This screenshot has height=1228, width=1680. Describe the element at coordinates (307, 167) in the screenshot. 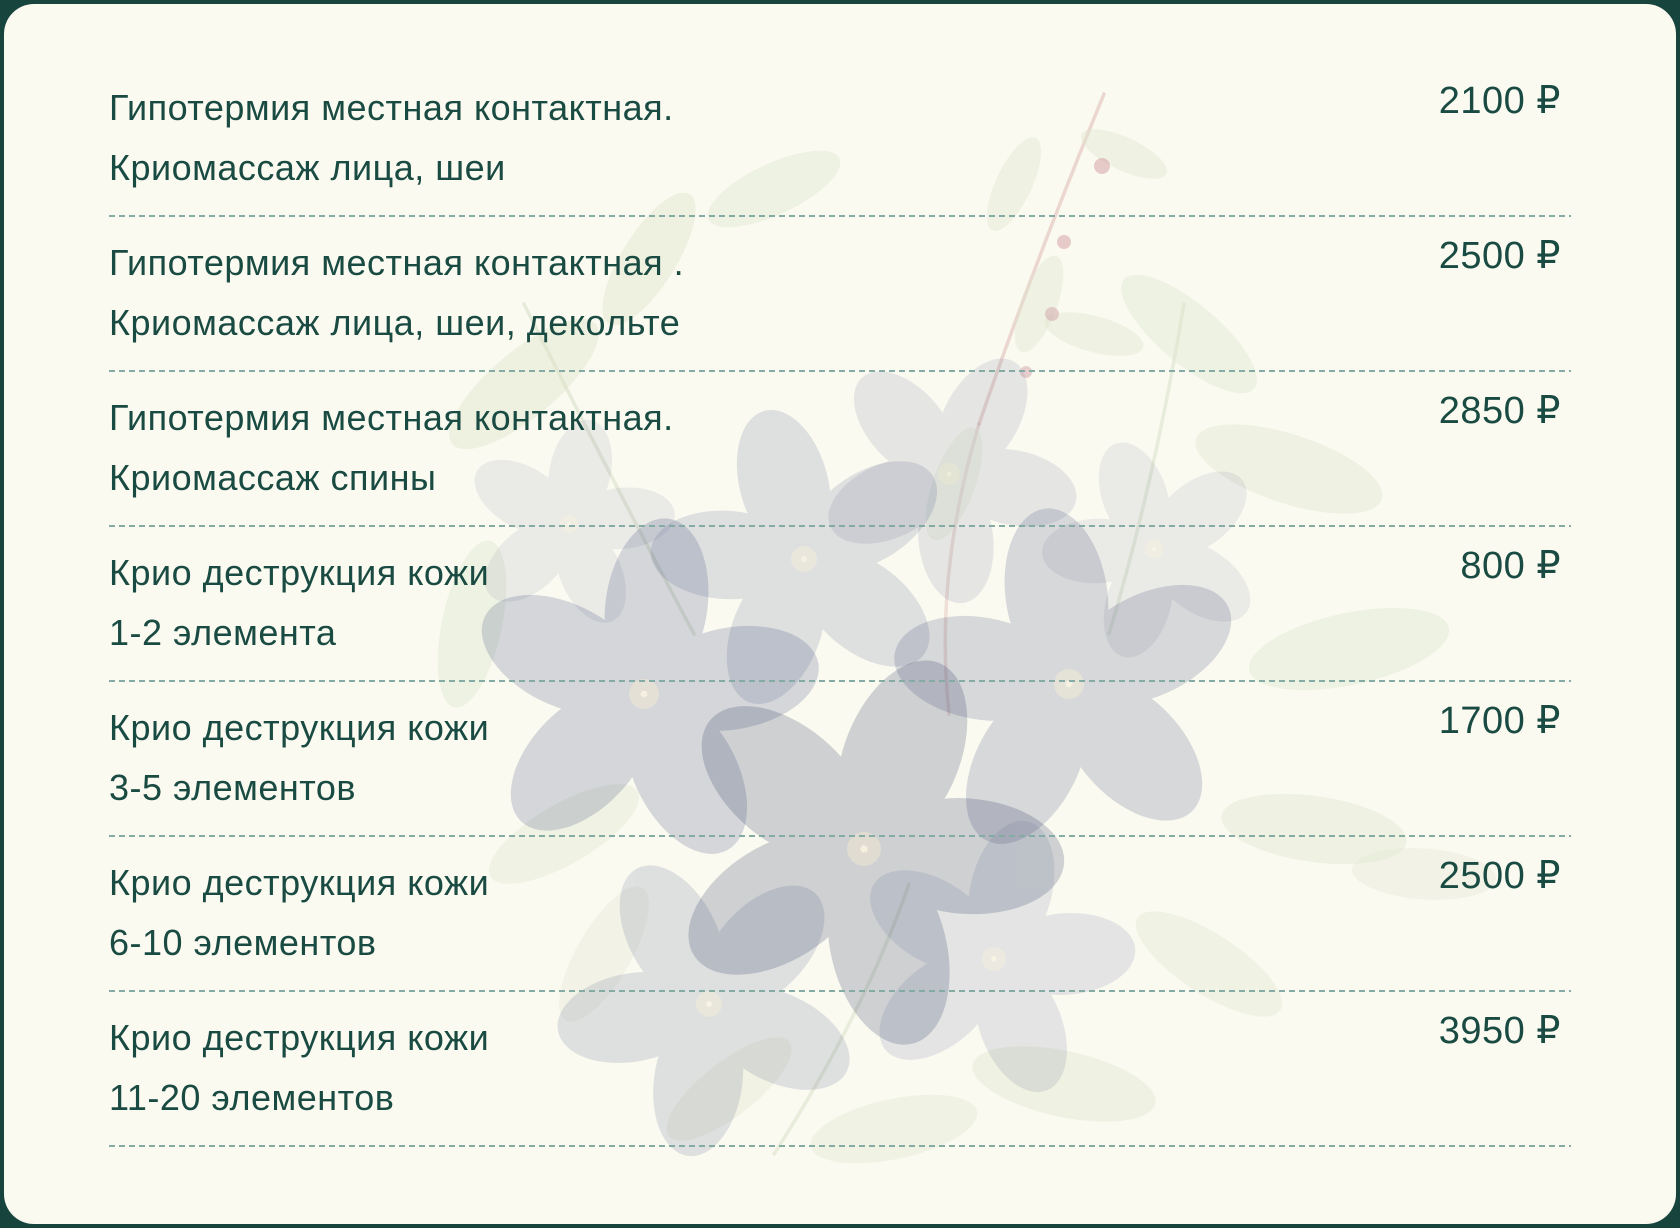

I see `service-name-line2: Криомассаж лица, шеи` at that location.